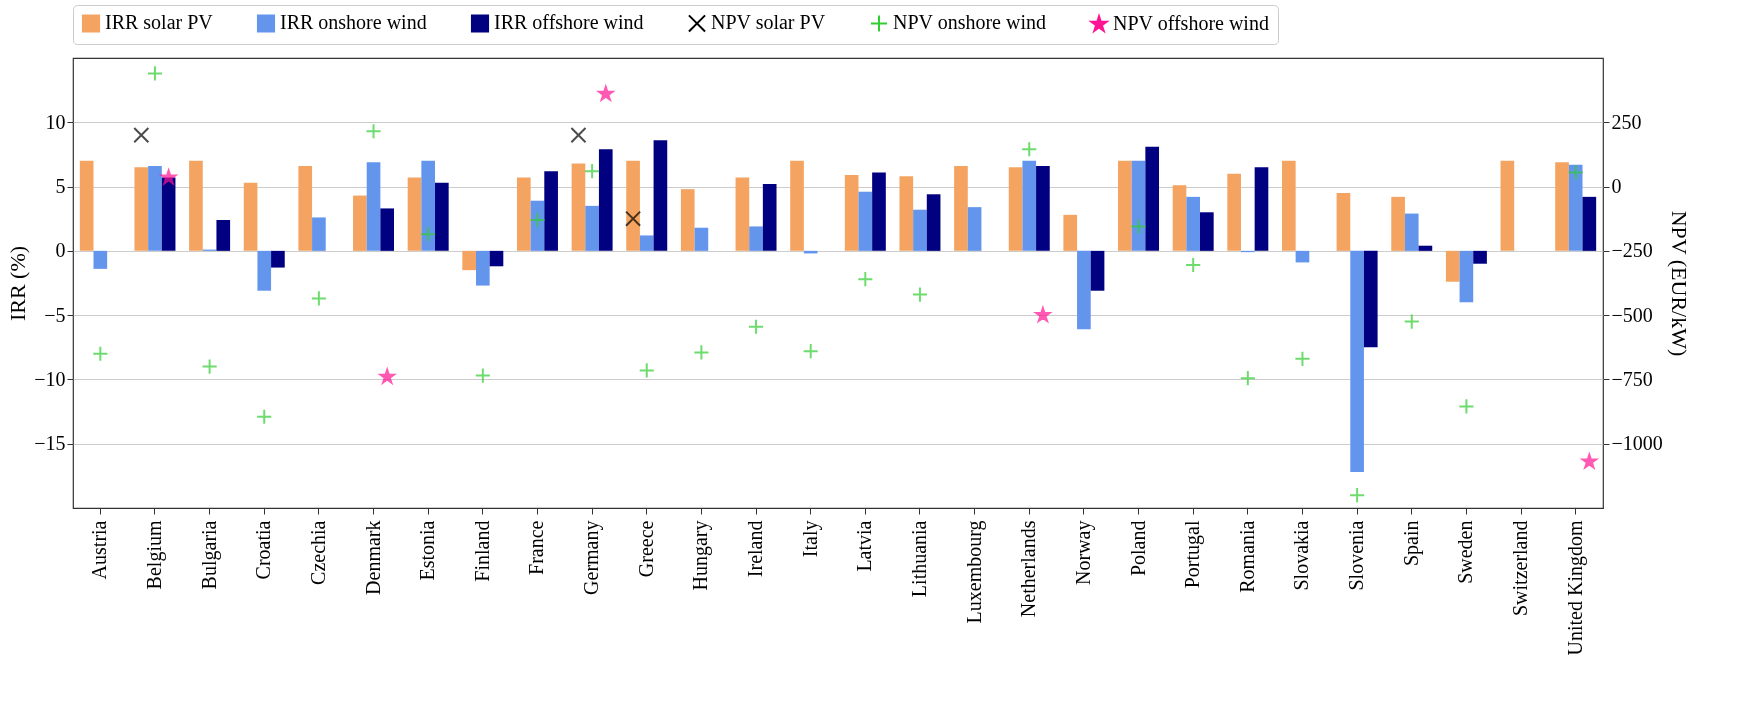 This screenshot has height=728, width=1748. Describe the element at coordinates (1191, 23) in the screenshot. I see `legend-label: NPV offshore wind` at that location.